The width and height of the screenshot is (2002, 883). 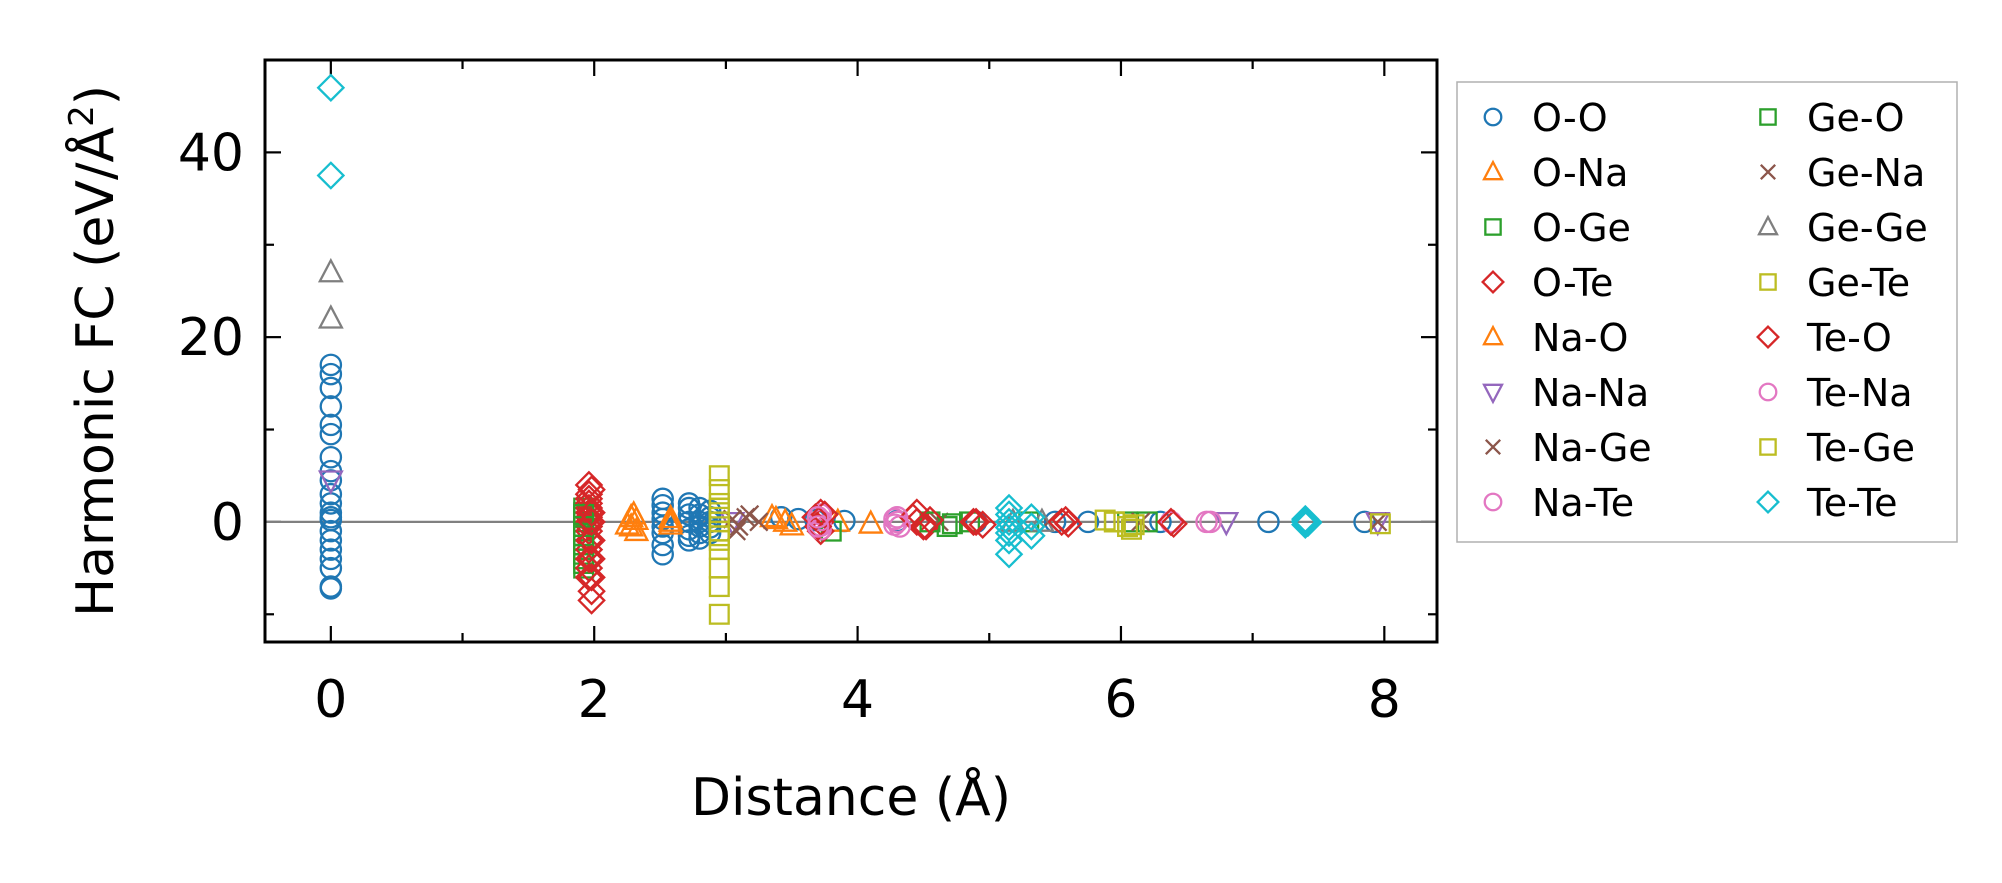 I want to click on y-tick-labels: 0 20 40, so click(x=211, y=338).